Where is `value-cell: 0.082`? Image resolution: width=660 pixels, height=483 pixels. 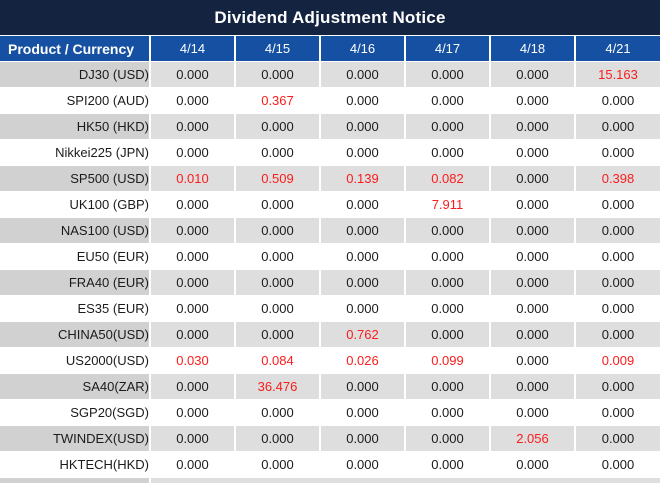
value-cell: 0.082 is located at coordinates (448, 178).